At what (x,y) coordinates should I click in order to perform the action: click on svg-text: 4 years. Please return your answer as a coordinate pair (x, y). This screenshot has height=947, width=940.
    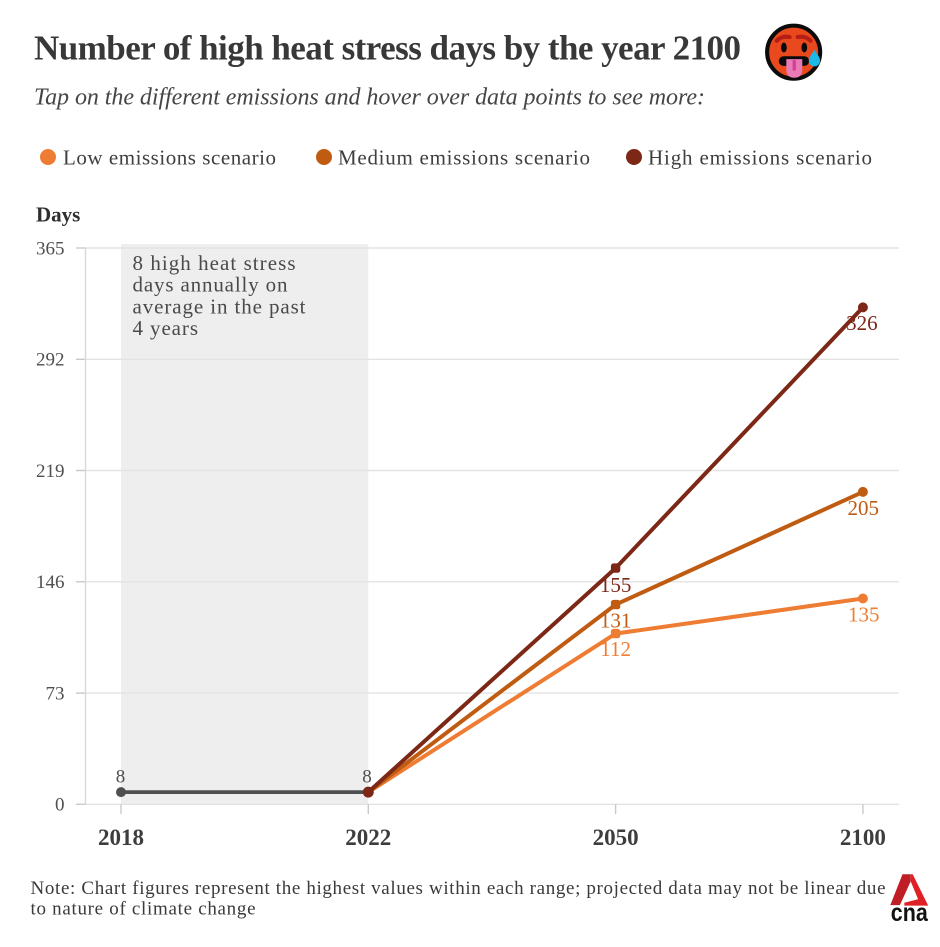
    Looking at the image, I should click on (166, 328).